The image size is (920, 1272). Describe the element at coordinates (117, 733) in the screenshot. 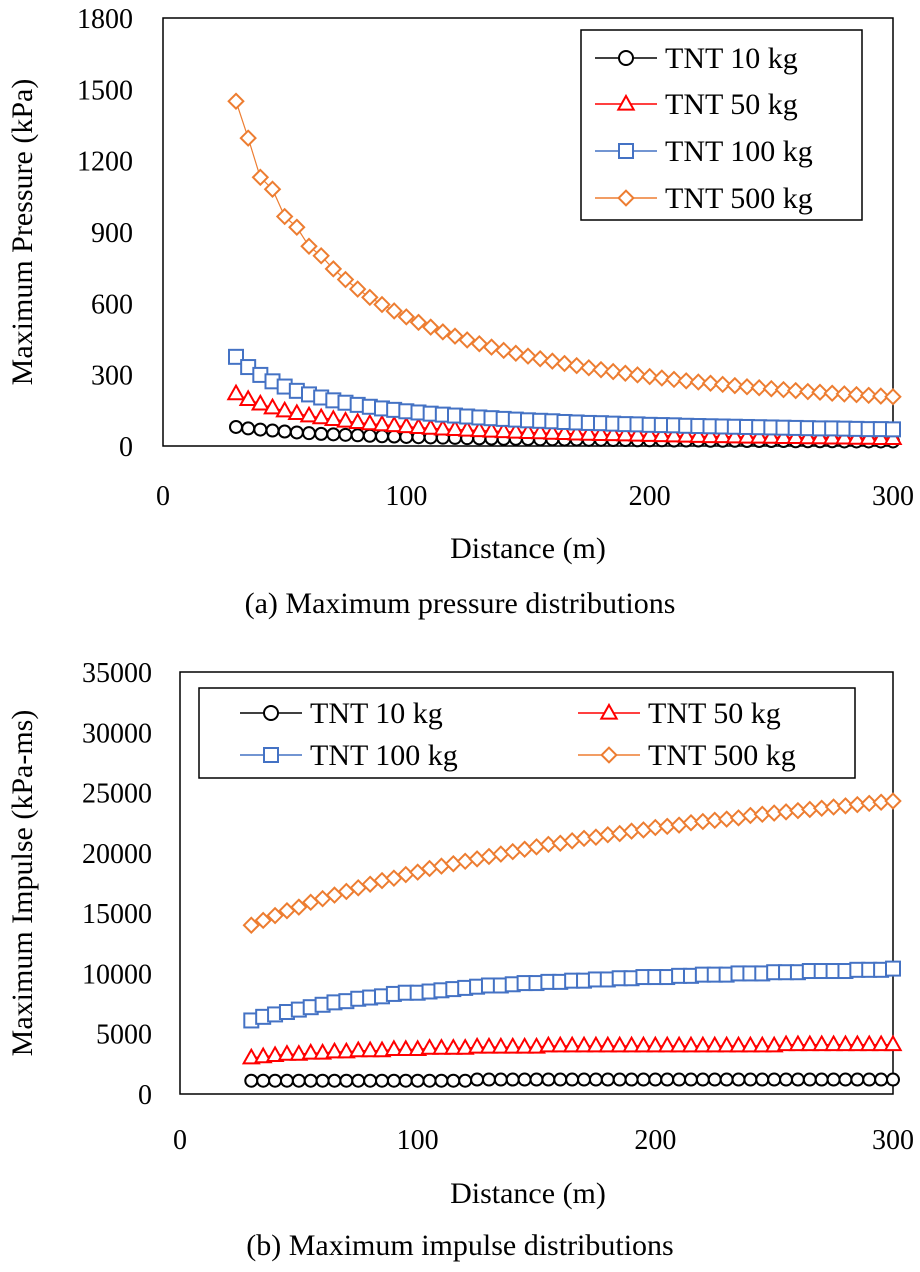

I see `y-tick-label: 30000` at that location.